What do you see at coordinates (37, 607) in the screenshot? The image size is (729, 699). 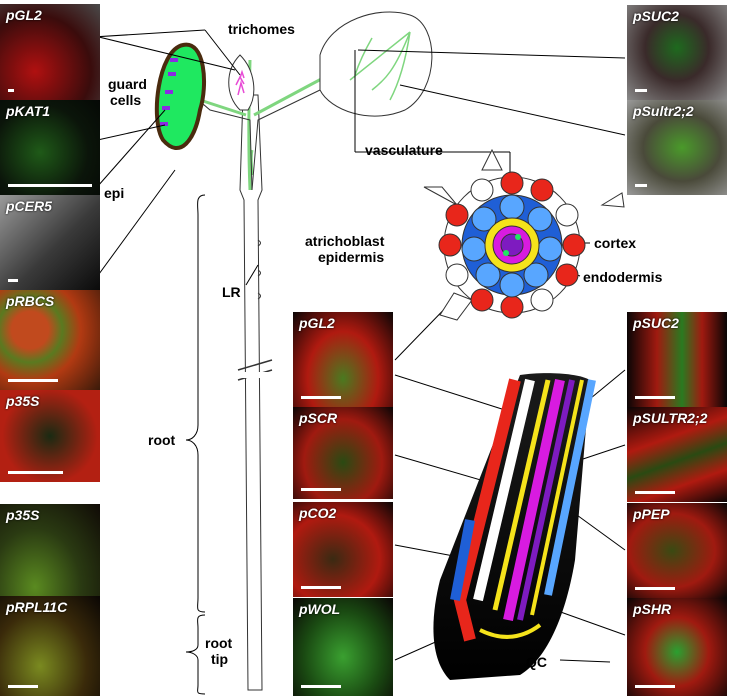 I see `panel-rpl11c-label: pRPL11C` at bounding box center [37, 607].